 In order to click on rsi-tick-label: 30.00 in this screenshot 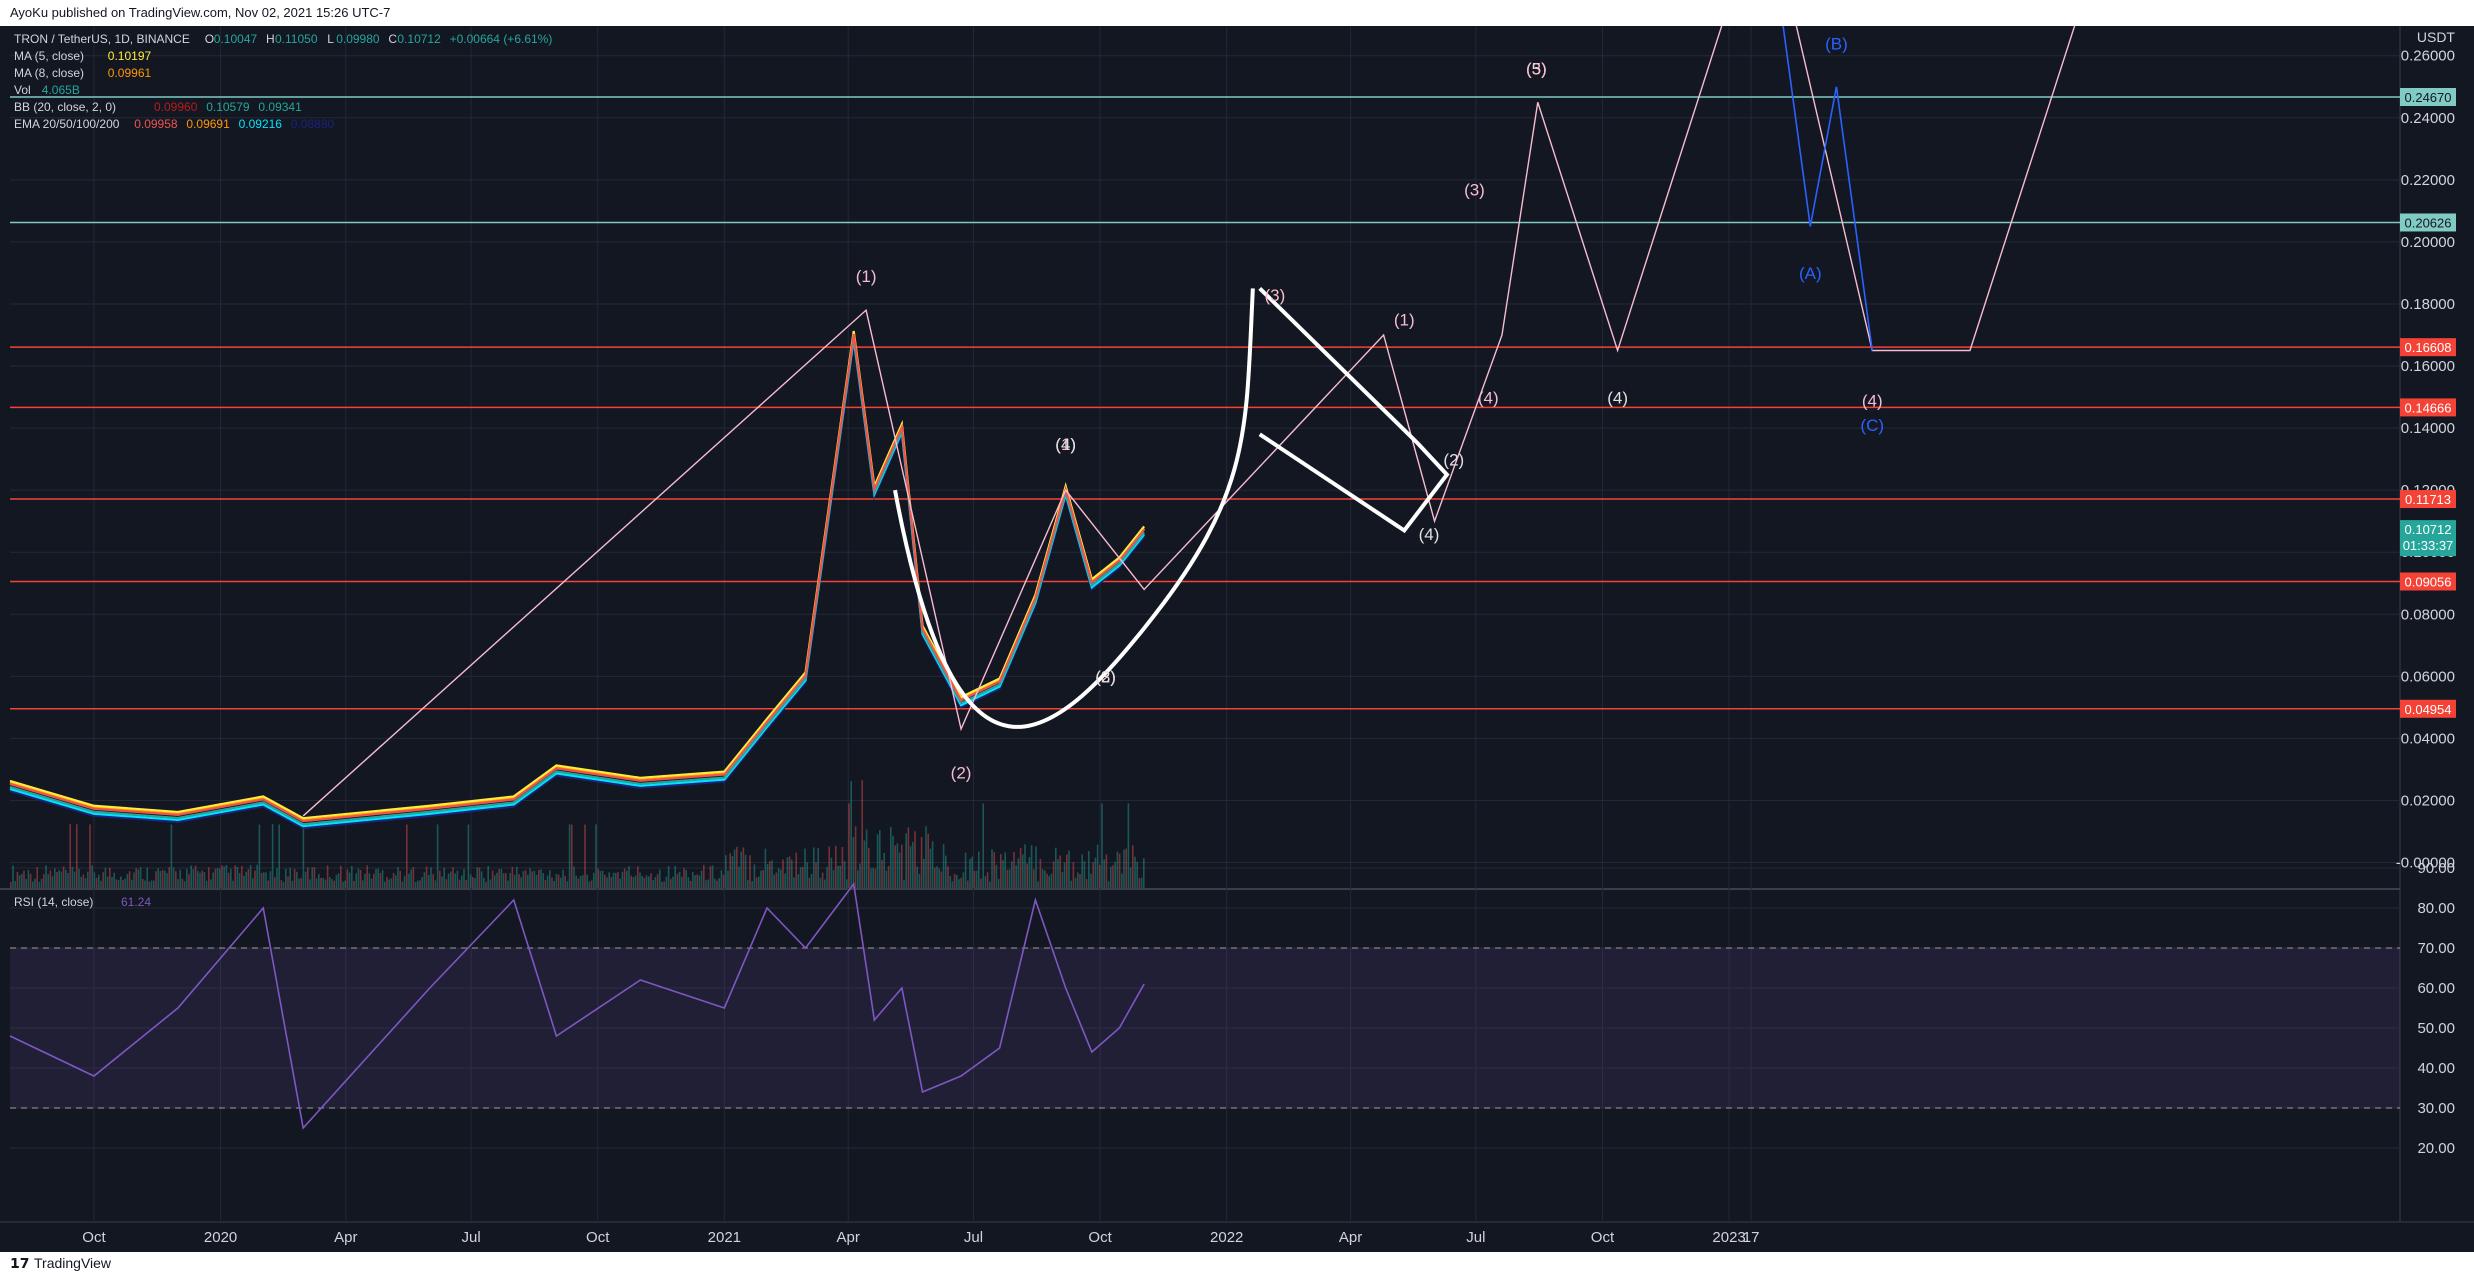, I will do `click(2436, 1108)`.